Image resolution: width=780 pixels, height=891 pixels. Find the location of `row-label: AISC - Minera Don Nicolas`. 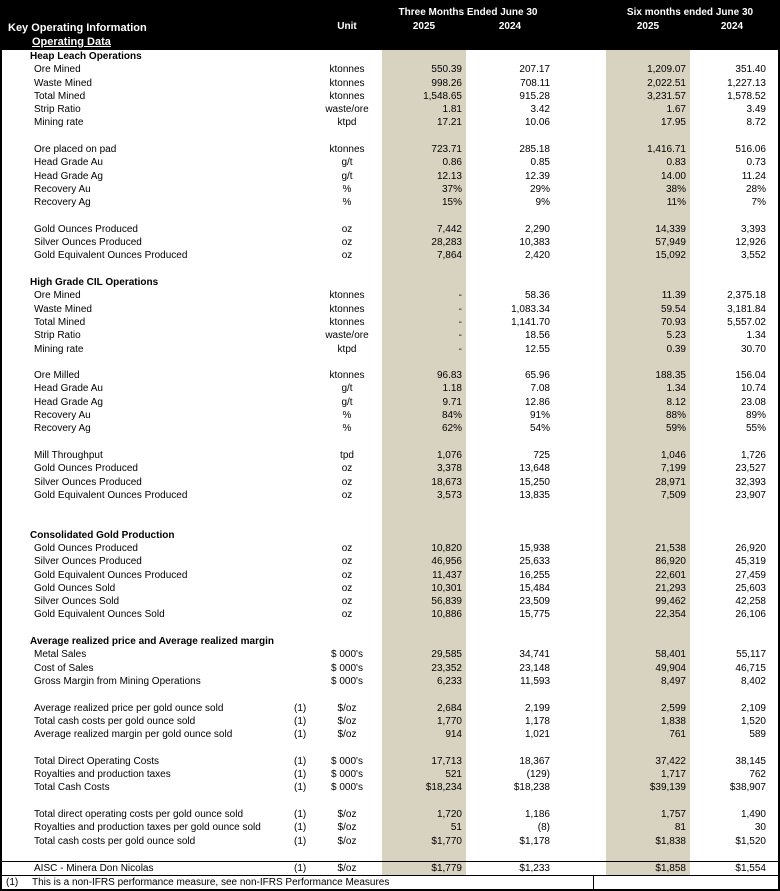

row-label: AISC - Minera Don Nicolas is located at coordinates (94, 869).